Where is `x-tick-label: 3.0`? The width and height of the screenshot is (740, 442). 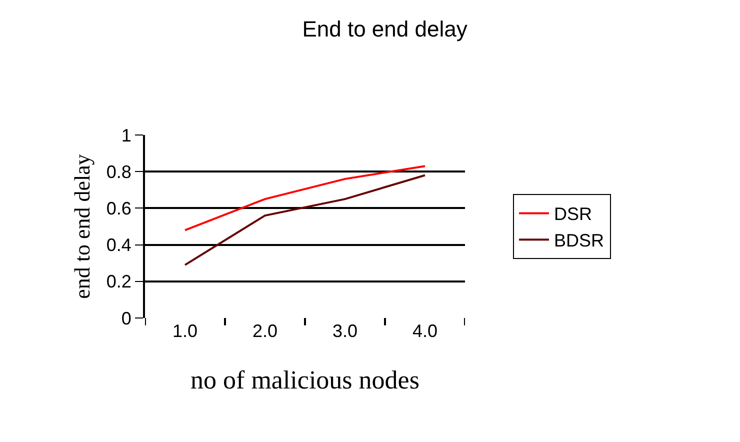 x-tick-label: 3.0 is located at coordinates (345, 331).